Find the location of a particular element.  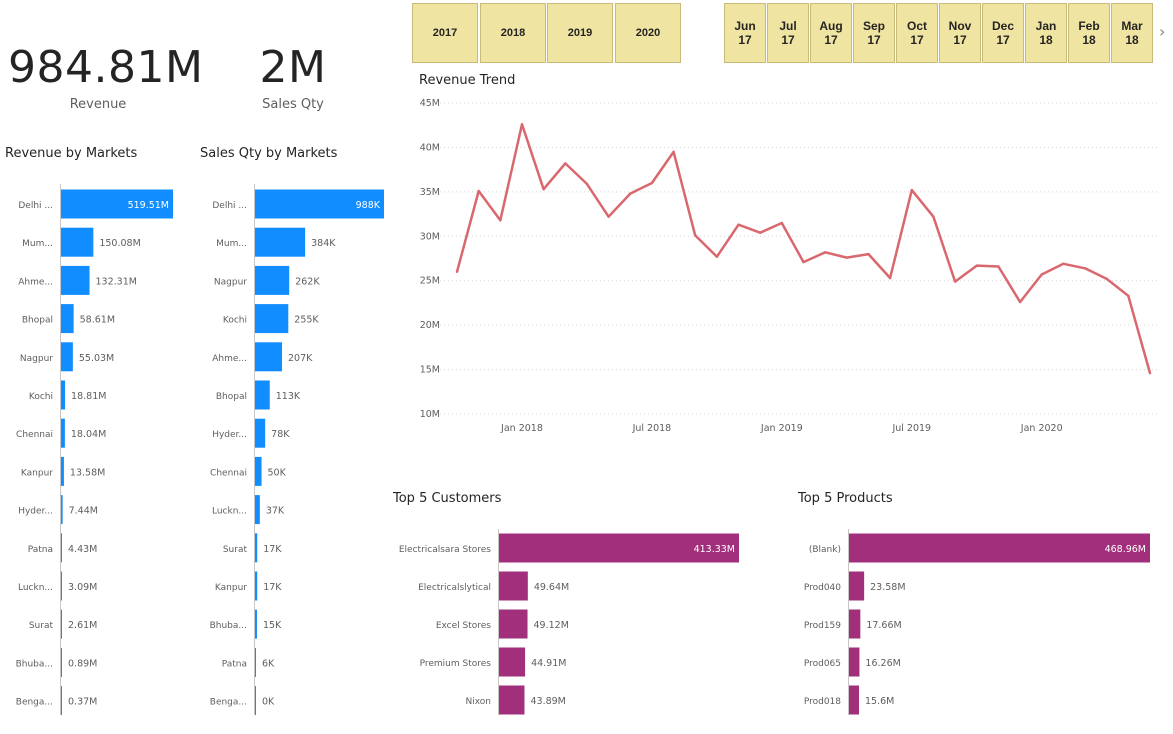

month-year: 17 is located at coordinates (745, 40).